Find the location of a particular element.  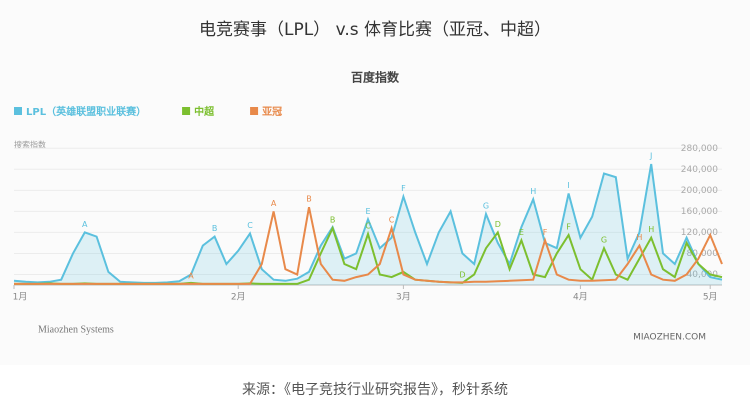

x-tick-label: 5月 is located at coordinates (710, 297).